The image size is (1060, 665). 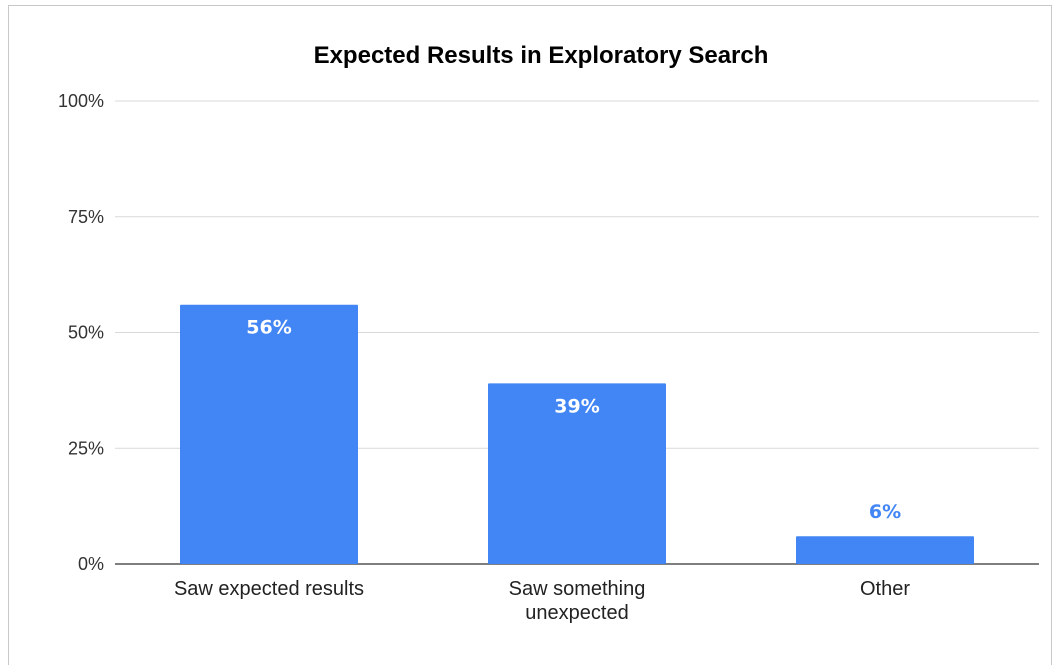 I want to click on y-tick-label: 25%, so click(x=86, y=448).